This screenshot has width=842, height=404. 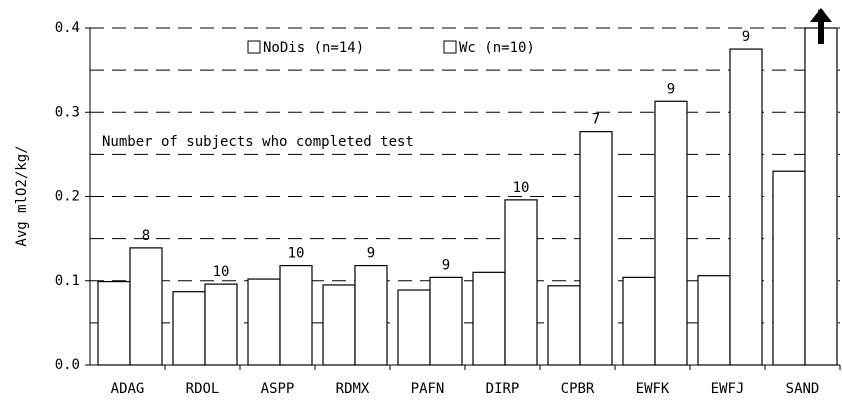 I want to click on x-tick-label: EWFK, so click(x=653, y=389).